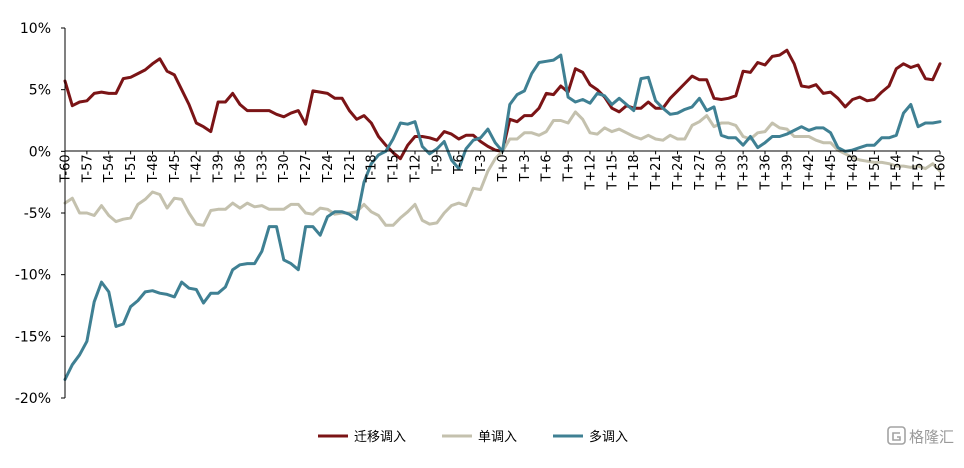  What do you see at coordinates (941, 172) in the screenshot?
I see `x-tick-label: T+60` at bounding box center [941, 172].